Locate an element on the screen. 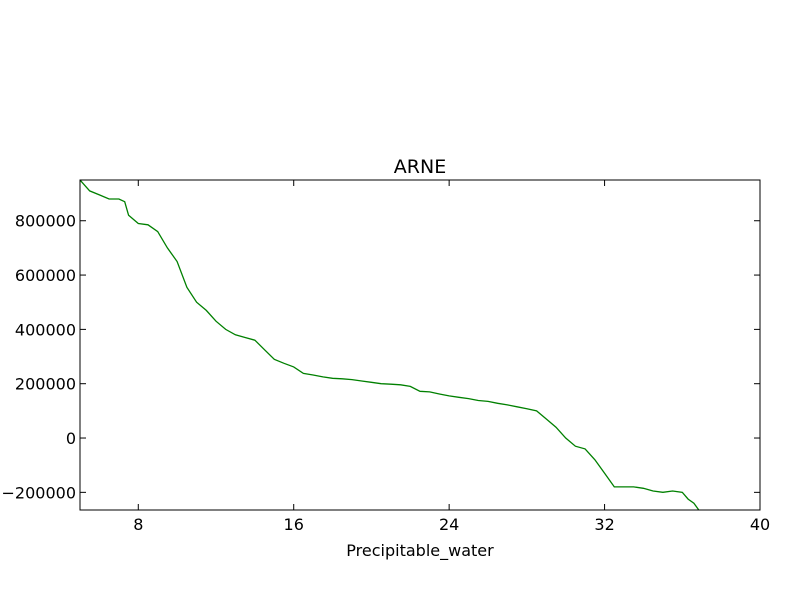  x-tick-label: 16 is located at coordinates (294, 524).